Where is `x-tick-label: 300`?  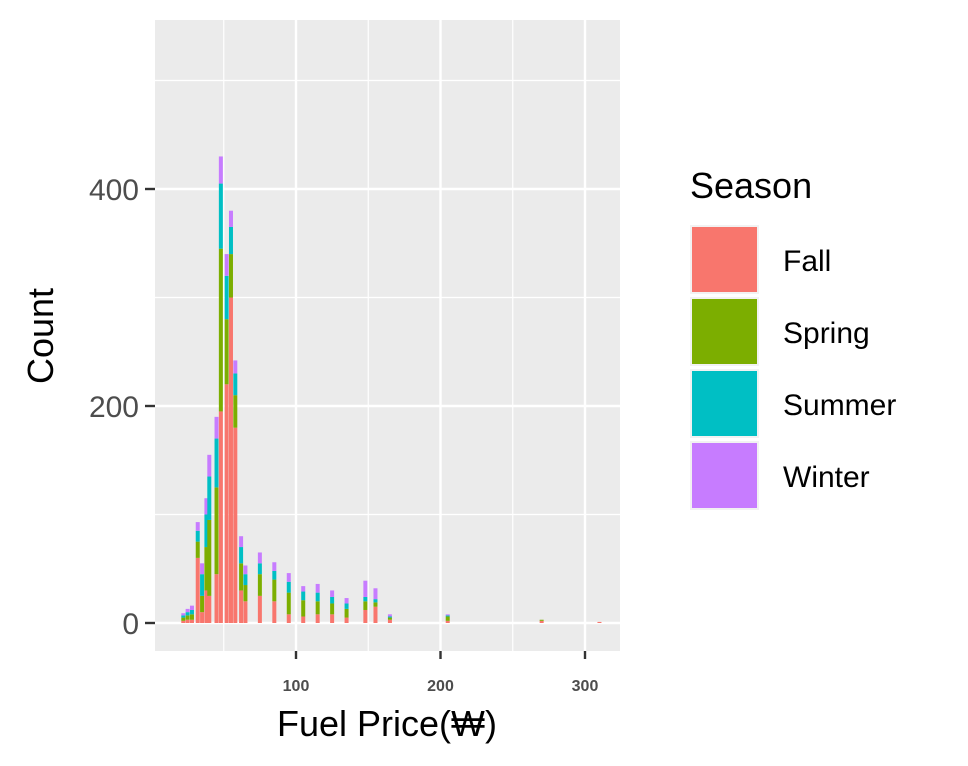 x-tick-label: 300 is located at coordinates (585, 686).